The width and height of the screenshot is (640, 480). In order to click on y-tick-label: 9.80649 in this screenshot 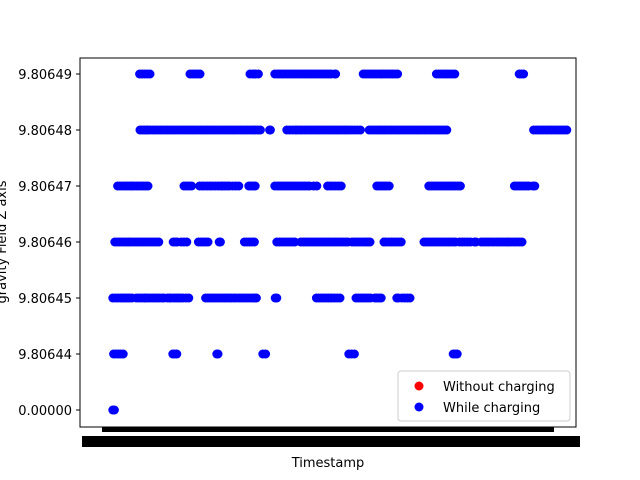, I will do `click(45, 75)`.